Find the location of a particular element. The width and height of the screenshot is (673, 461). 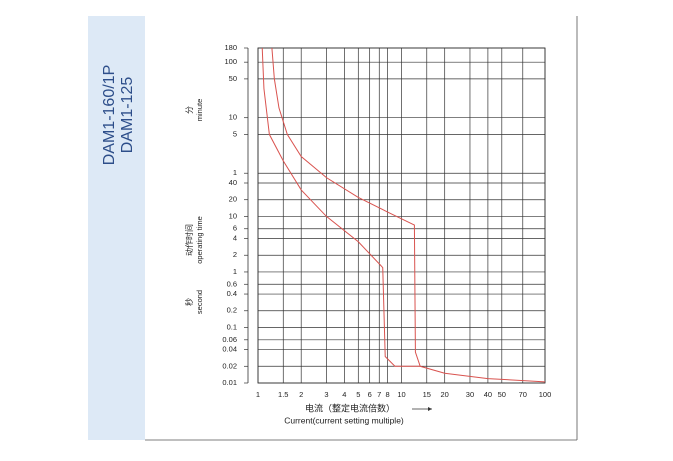

x-tick-label: 1.5 is located at coordinates (283, 394).